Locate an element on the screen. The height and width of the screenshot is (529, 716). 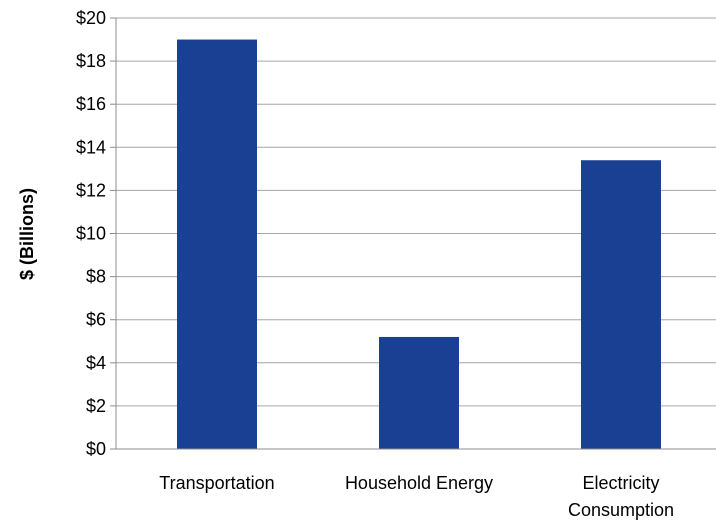
y-tick-labels: $0 $2 $4 $6 $8 $10 $12 $14 $16 $18 $20 is located at coordinates (96, 233).